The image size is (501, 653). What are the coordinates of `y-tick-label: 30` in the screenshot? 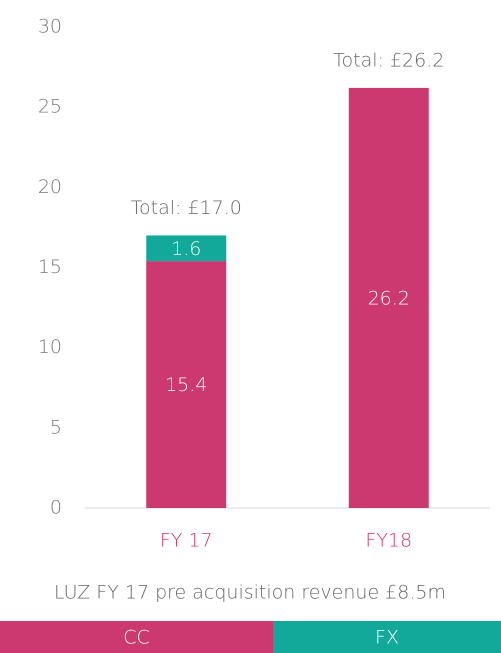 It's located at (50, 27).